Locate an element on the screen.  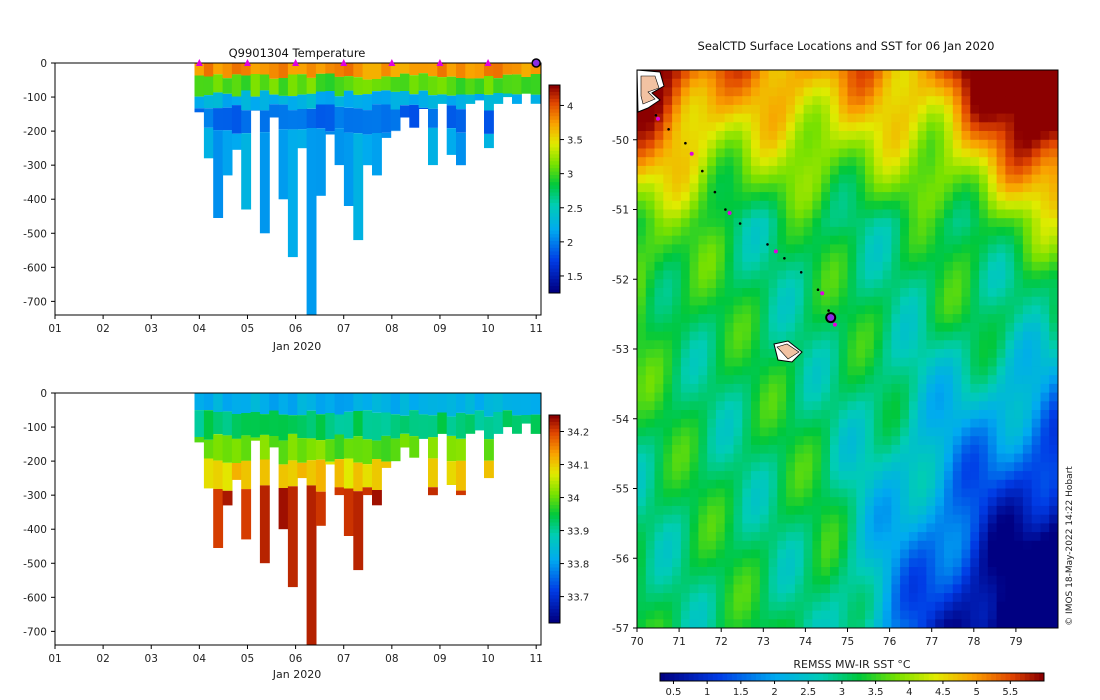
salinity-xlabel: Jan 2020 is located at coordinates (296, 674).